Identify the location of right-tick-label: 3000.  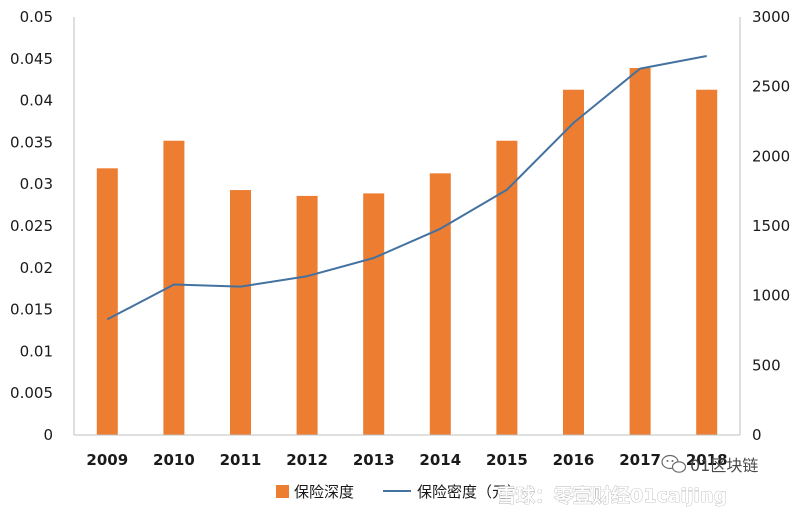
(771, 17).